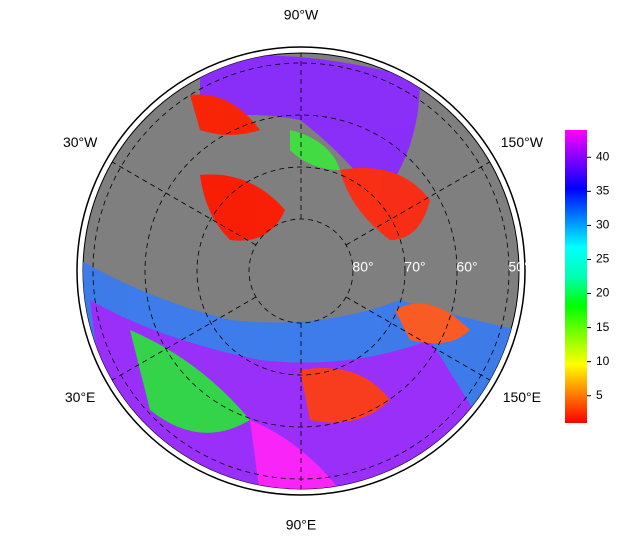 Image resolution: width=625 pixels, height=552 pixels. I want to click on longitude-label: 90°W, so click(301, 15).